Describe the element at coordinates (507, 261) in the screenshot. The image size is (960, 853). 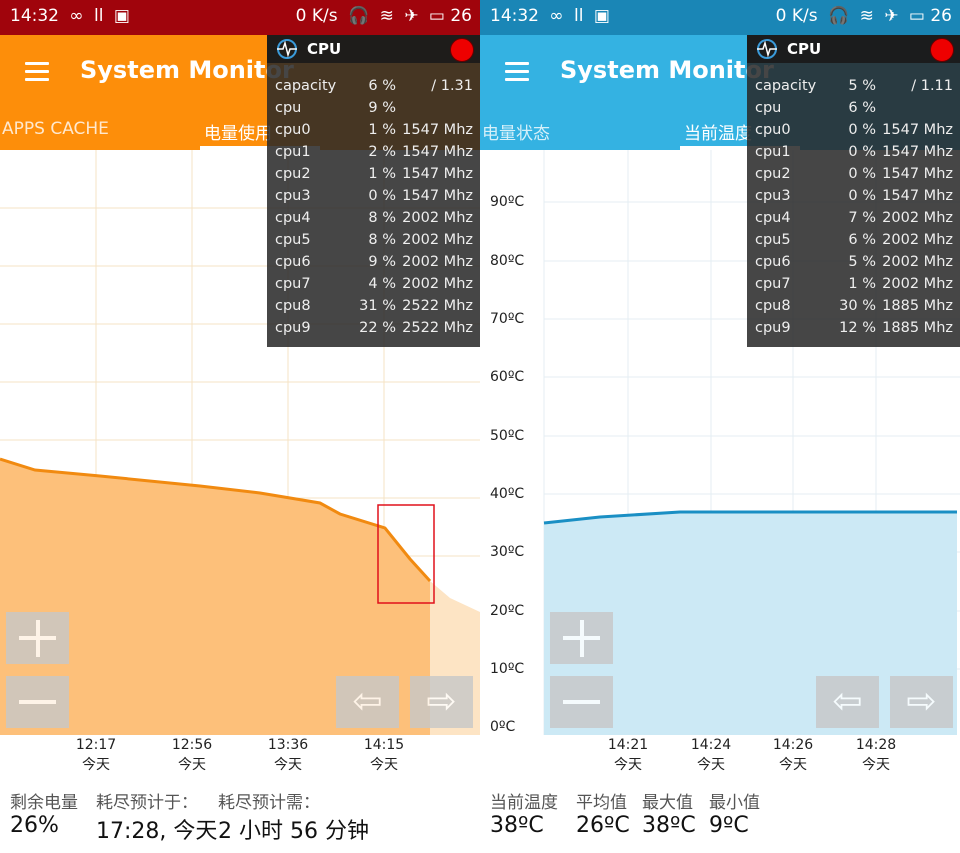
I see `y-label: 80ºC` at that location.